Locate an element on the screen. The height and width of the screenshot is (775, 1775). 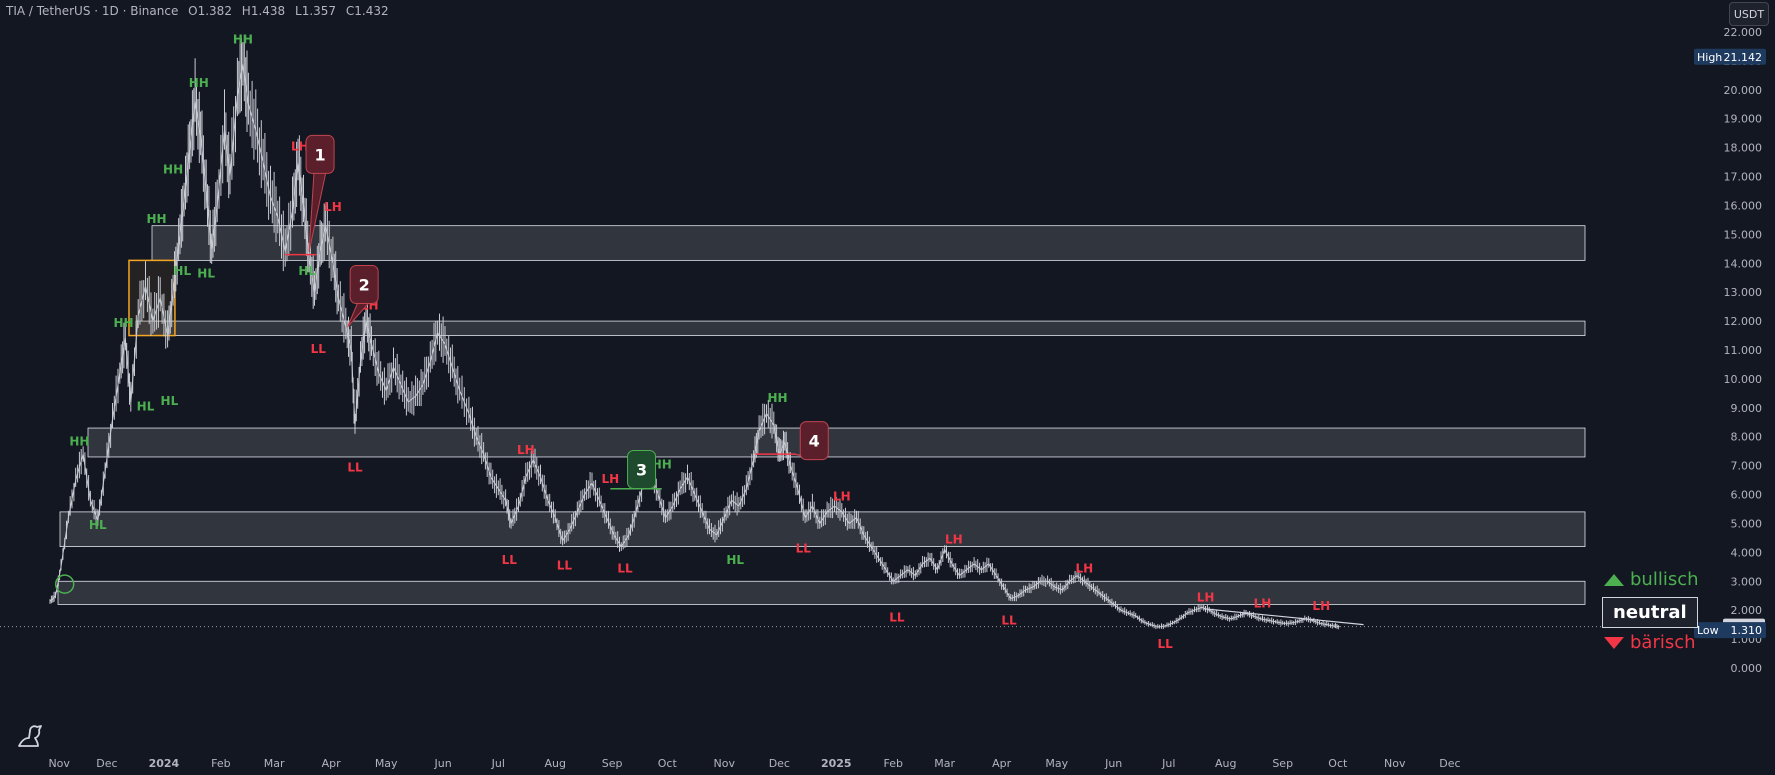
y-tick-label: 4.000 is located at coordinates (1747, 552).